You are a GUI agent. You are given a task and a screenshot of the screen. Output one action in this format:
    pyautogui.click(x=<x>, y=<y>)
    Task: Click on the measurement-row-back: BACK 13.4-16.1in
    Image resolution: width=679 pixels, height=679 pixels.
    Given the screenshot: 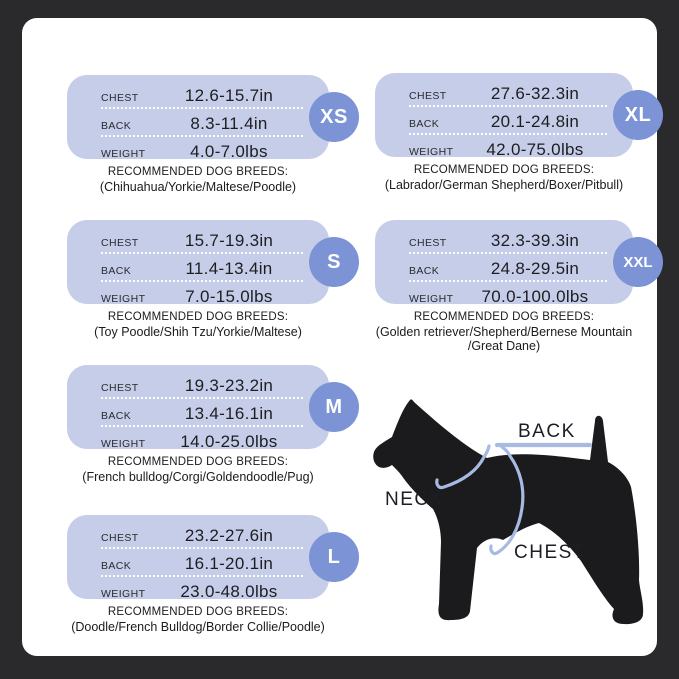 What is the action you would take?
    pyautogui.click(x=202, y=414)
    